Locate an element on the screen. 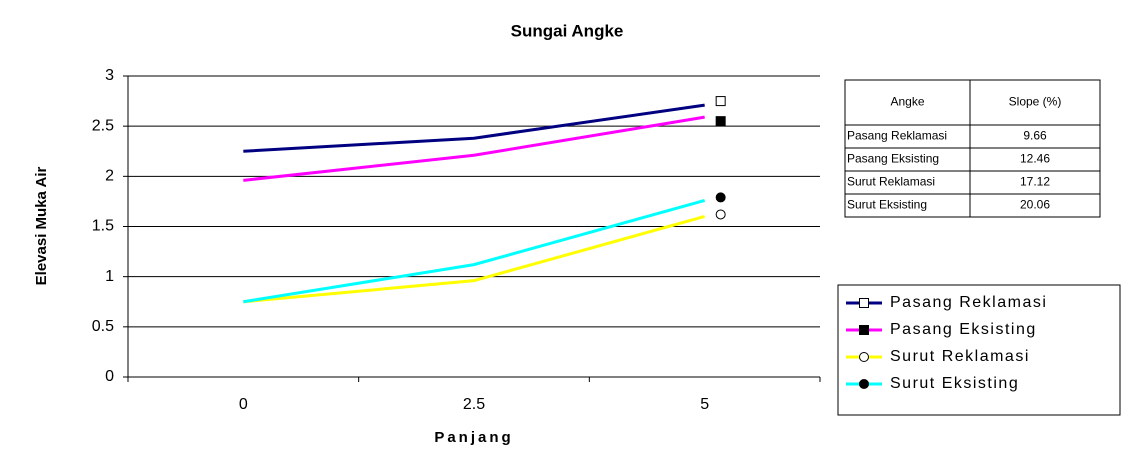  table-cell: Pasang Eksisting is located at coordinates (893, 159).